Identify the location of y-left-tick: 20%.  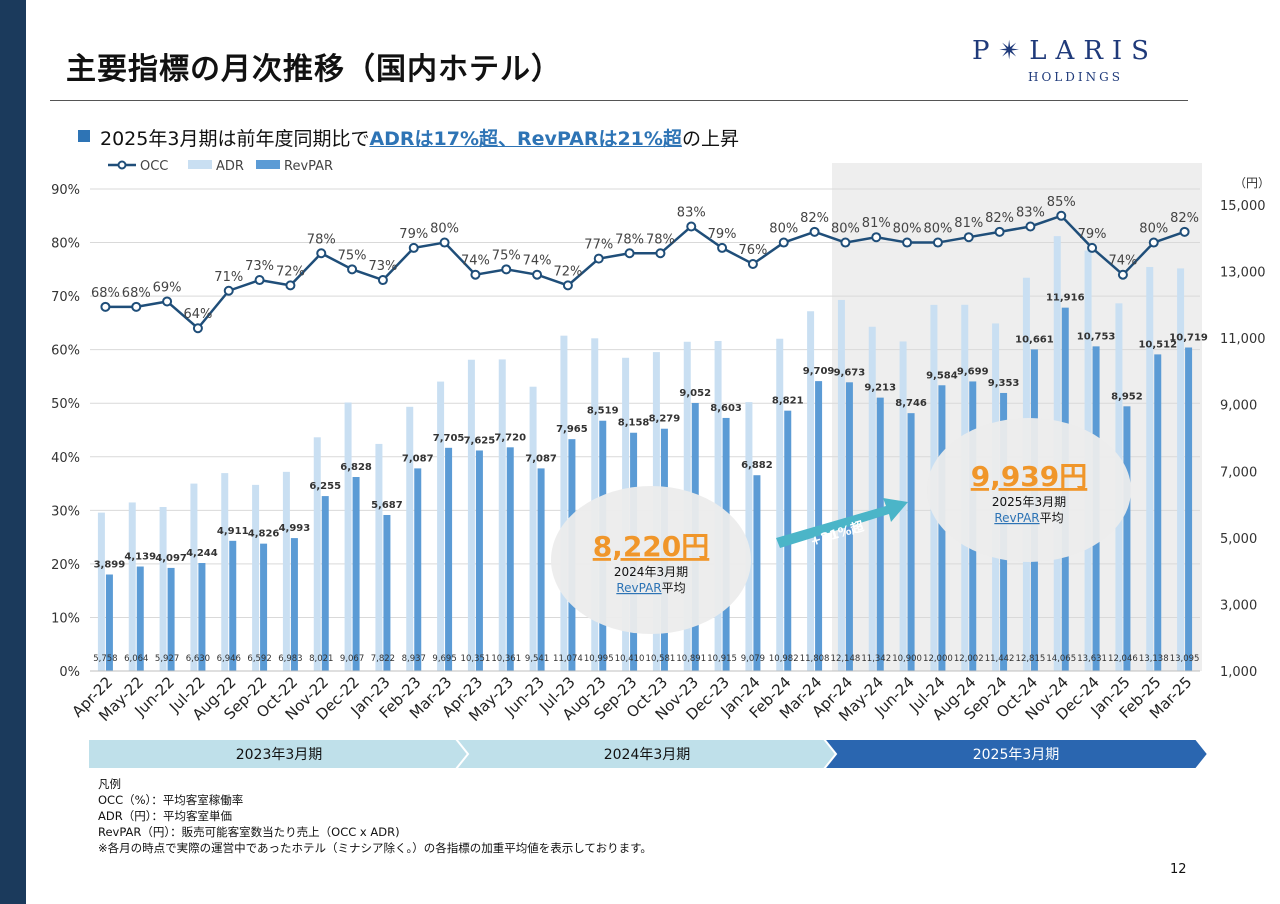
(65, 565).